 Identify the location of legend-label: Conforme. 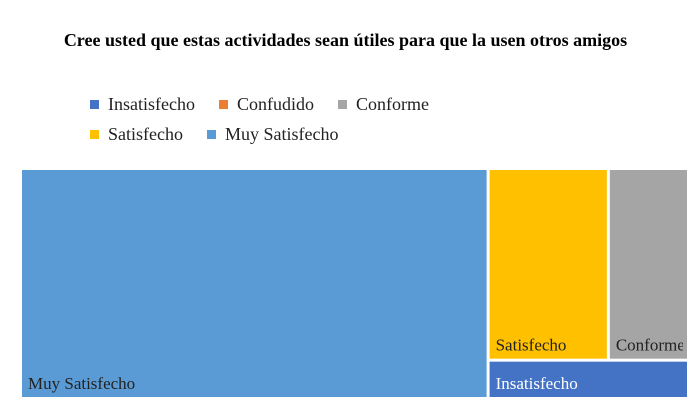
(392, 103).